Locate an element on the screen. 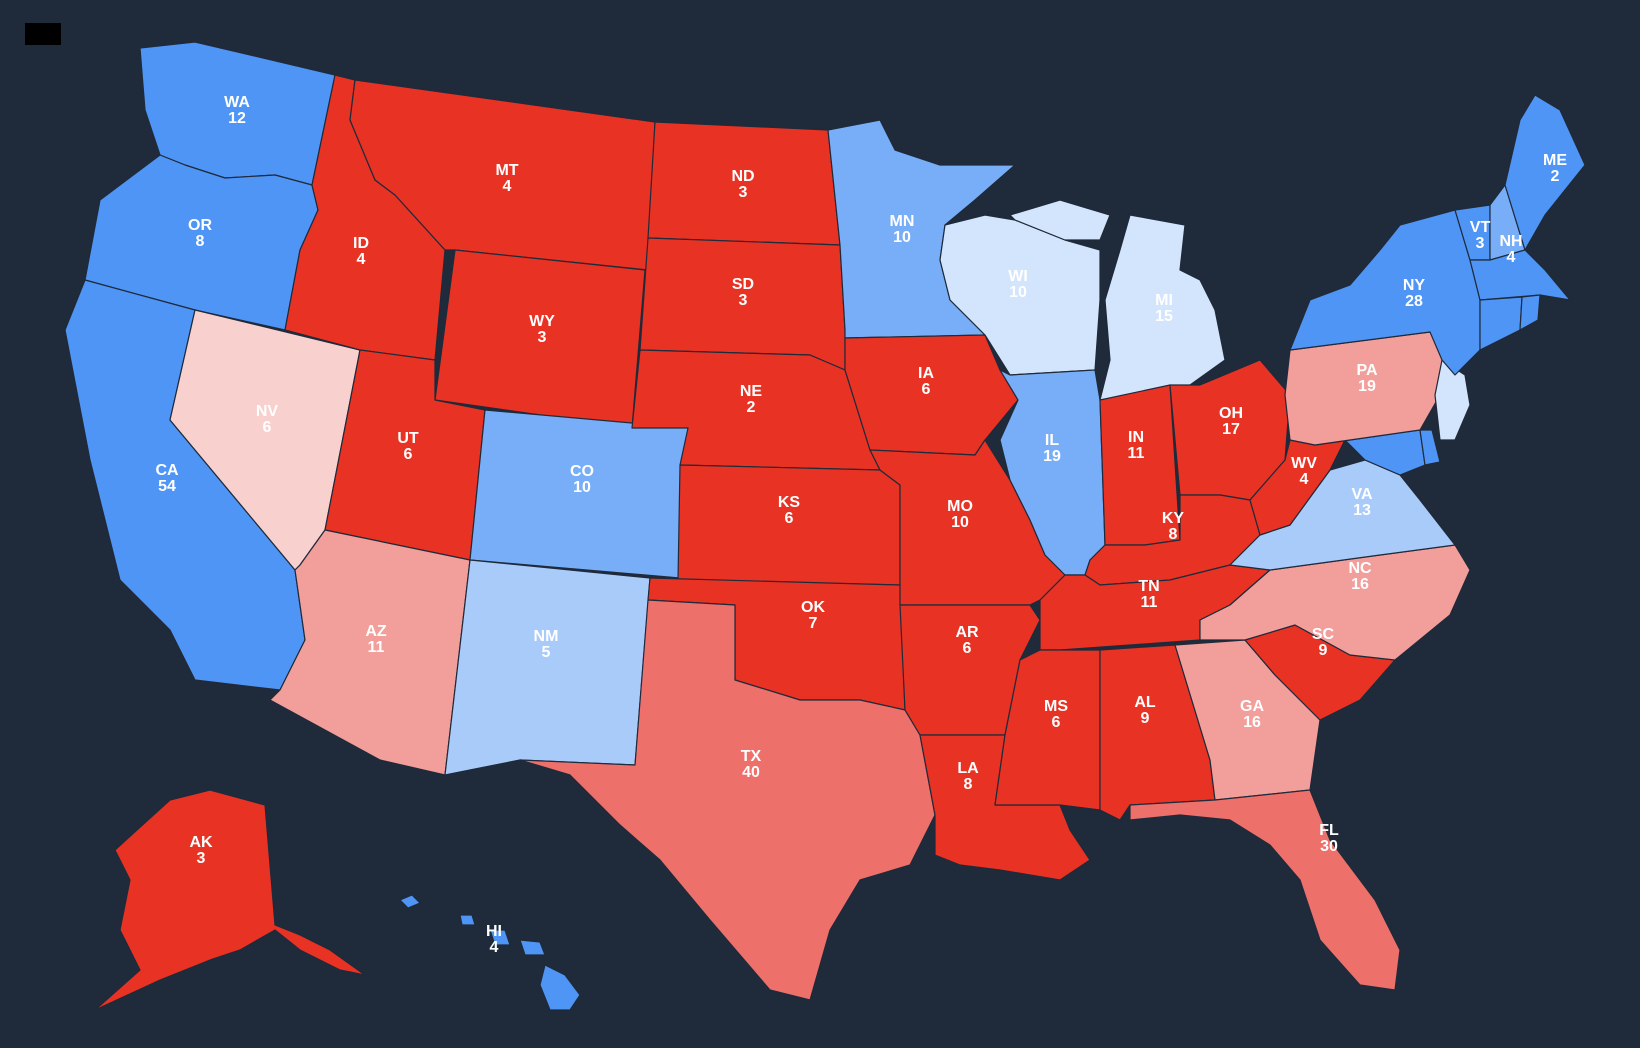 The width and height of the screenshot is (1640, 1048). state-abbr-WI: WI is located at coordinates (1018, 276).